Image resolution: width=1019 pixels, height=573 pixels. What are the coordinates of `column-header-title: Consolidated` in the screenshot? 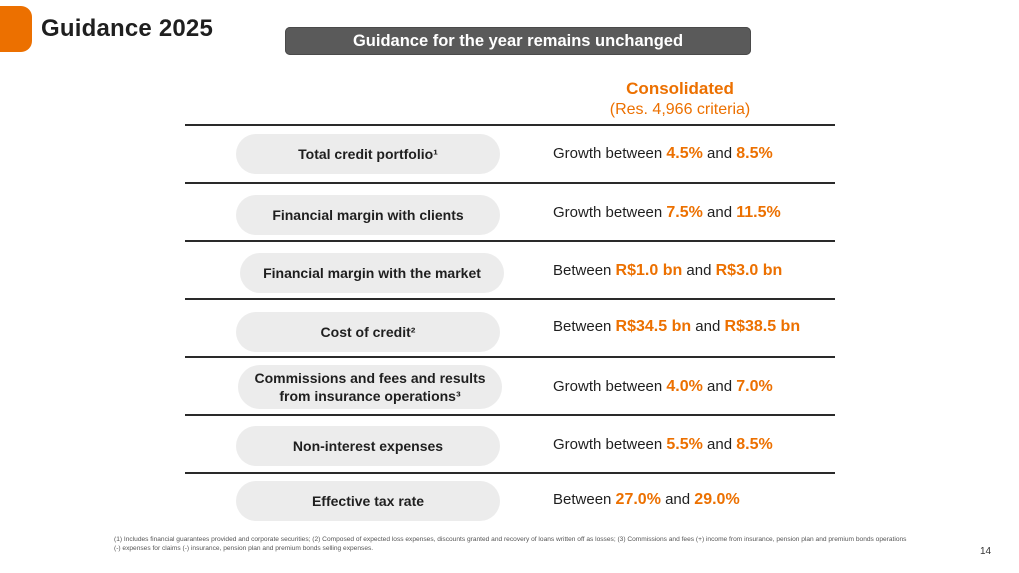 It's located at (680, 88).